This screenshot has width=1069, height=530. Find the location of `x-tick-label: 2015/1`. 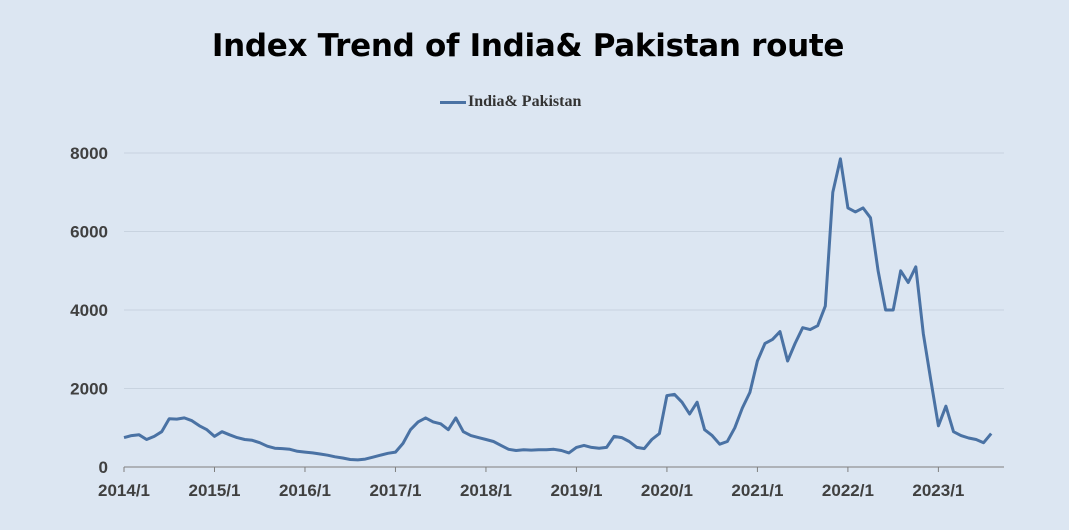

x-tick-label: 2015/1 is located at coordinates (214, 490).